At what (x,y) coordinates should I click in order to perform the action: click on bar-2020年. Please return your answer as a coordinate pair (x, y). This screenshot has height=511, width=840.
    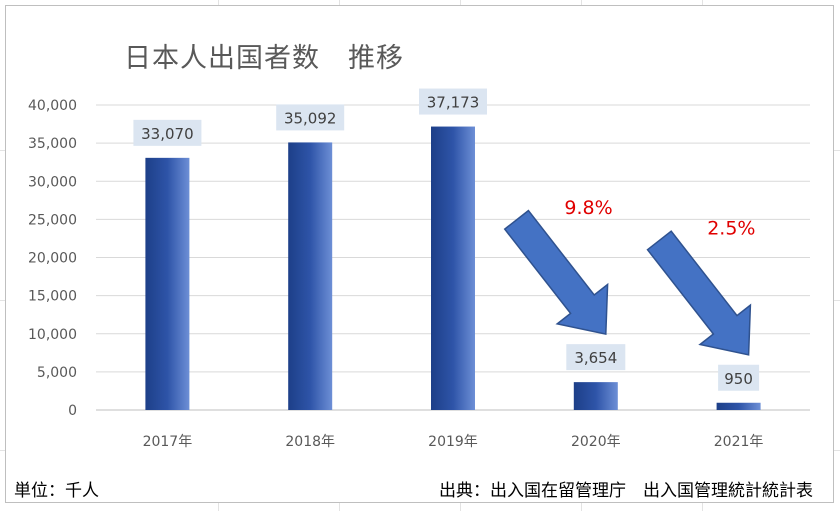
    Looking at the image, I should click on (595, 396).